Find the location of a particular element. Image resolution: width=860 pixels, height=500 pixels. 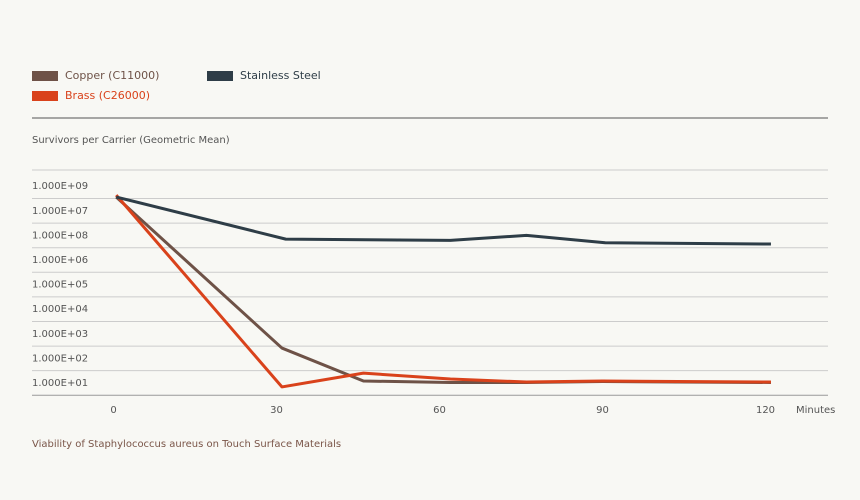

legend-label: Brass (C26000) is located at coordinates (107, 95).